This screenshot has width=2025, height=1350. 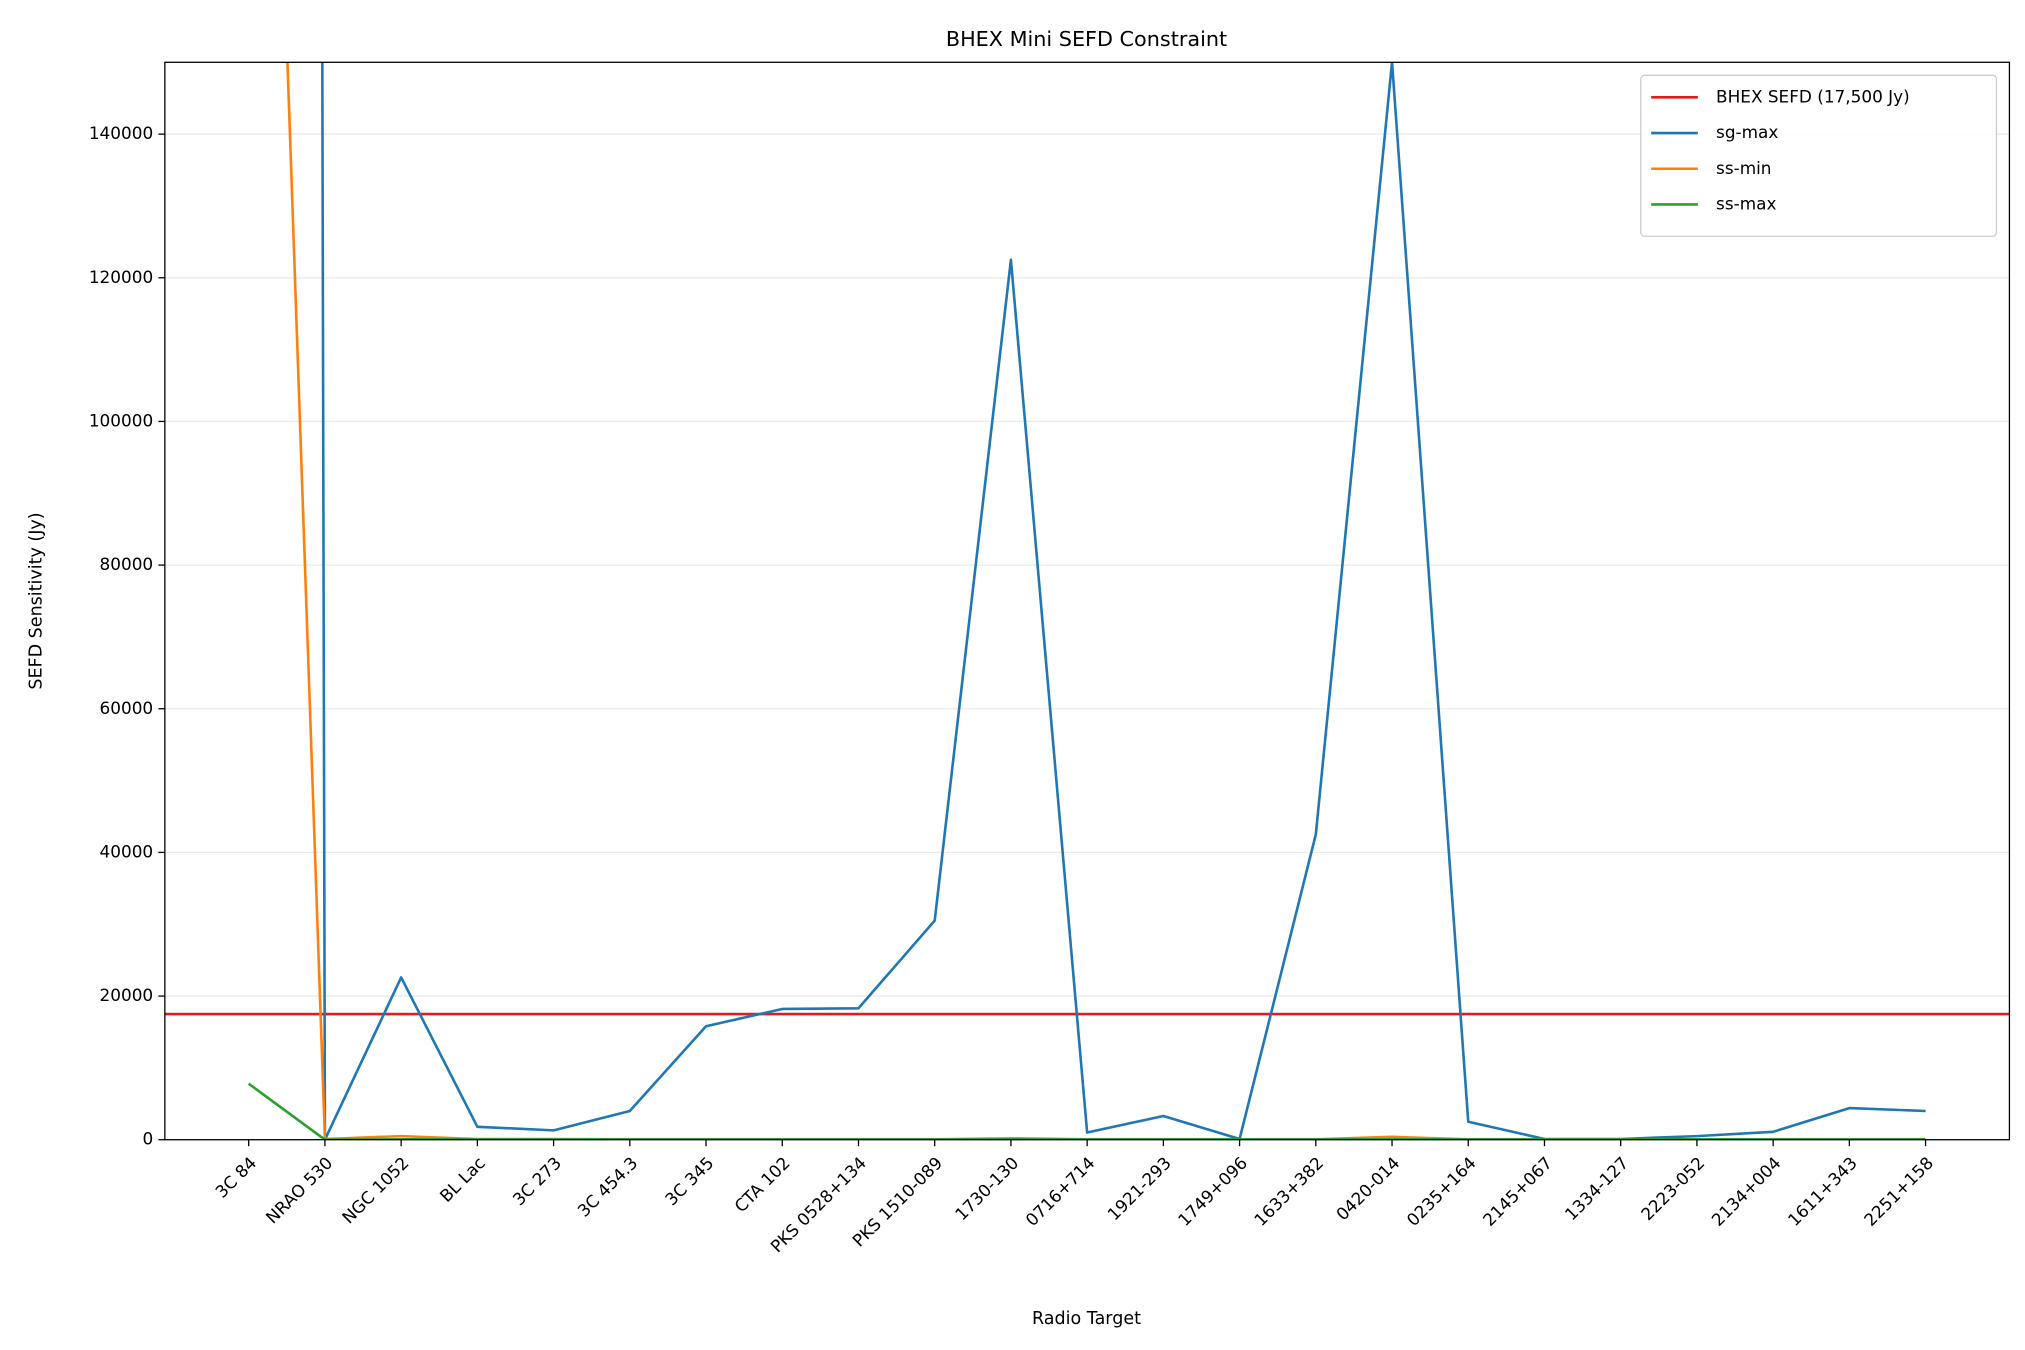 I want to click on x-tick-label: 1749+096, so click(x=1212, y=1191).